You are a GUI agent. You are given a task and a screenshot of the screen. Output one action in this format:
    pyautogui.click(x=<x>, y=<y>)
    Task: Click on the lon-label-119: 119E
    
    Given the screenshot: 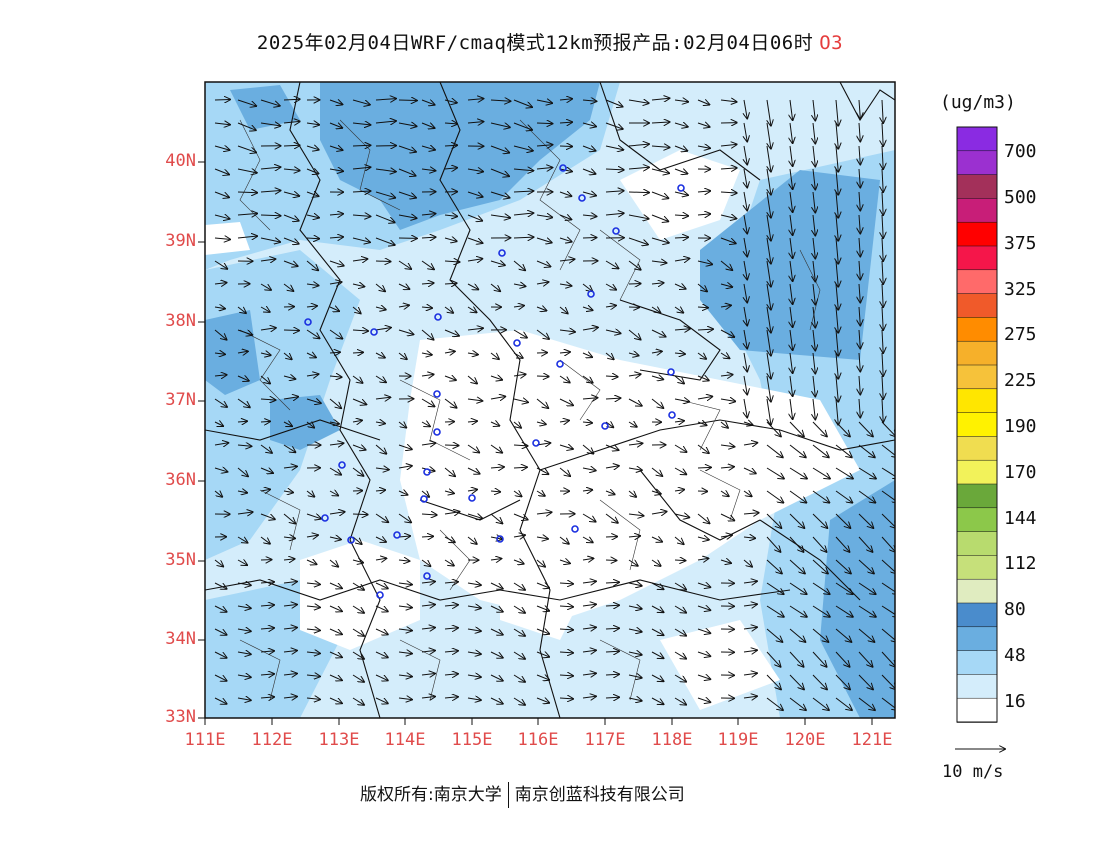 What is the action you would take?
    pyautogui.click(x=738, y=740)
    